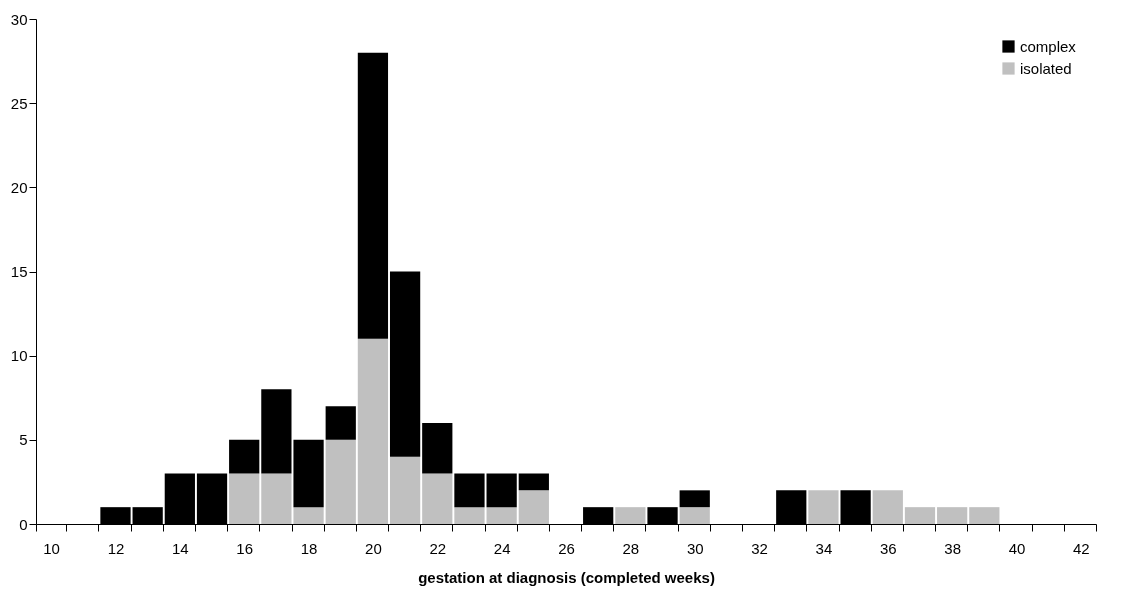  I want to click on x-tick-label: 12, so click(116, 548).